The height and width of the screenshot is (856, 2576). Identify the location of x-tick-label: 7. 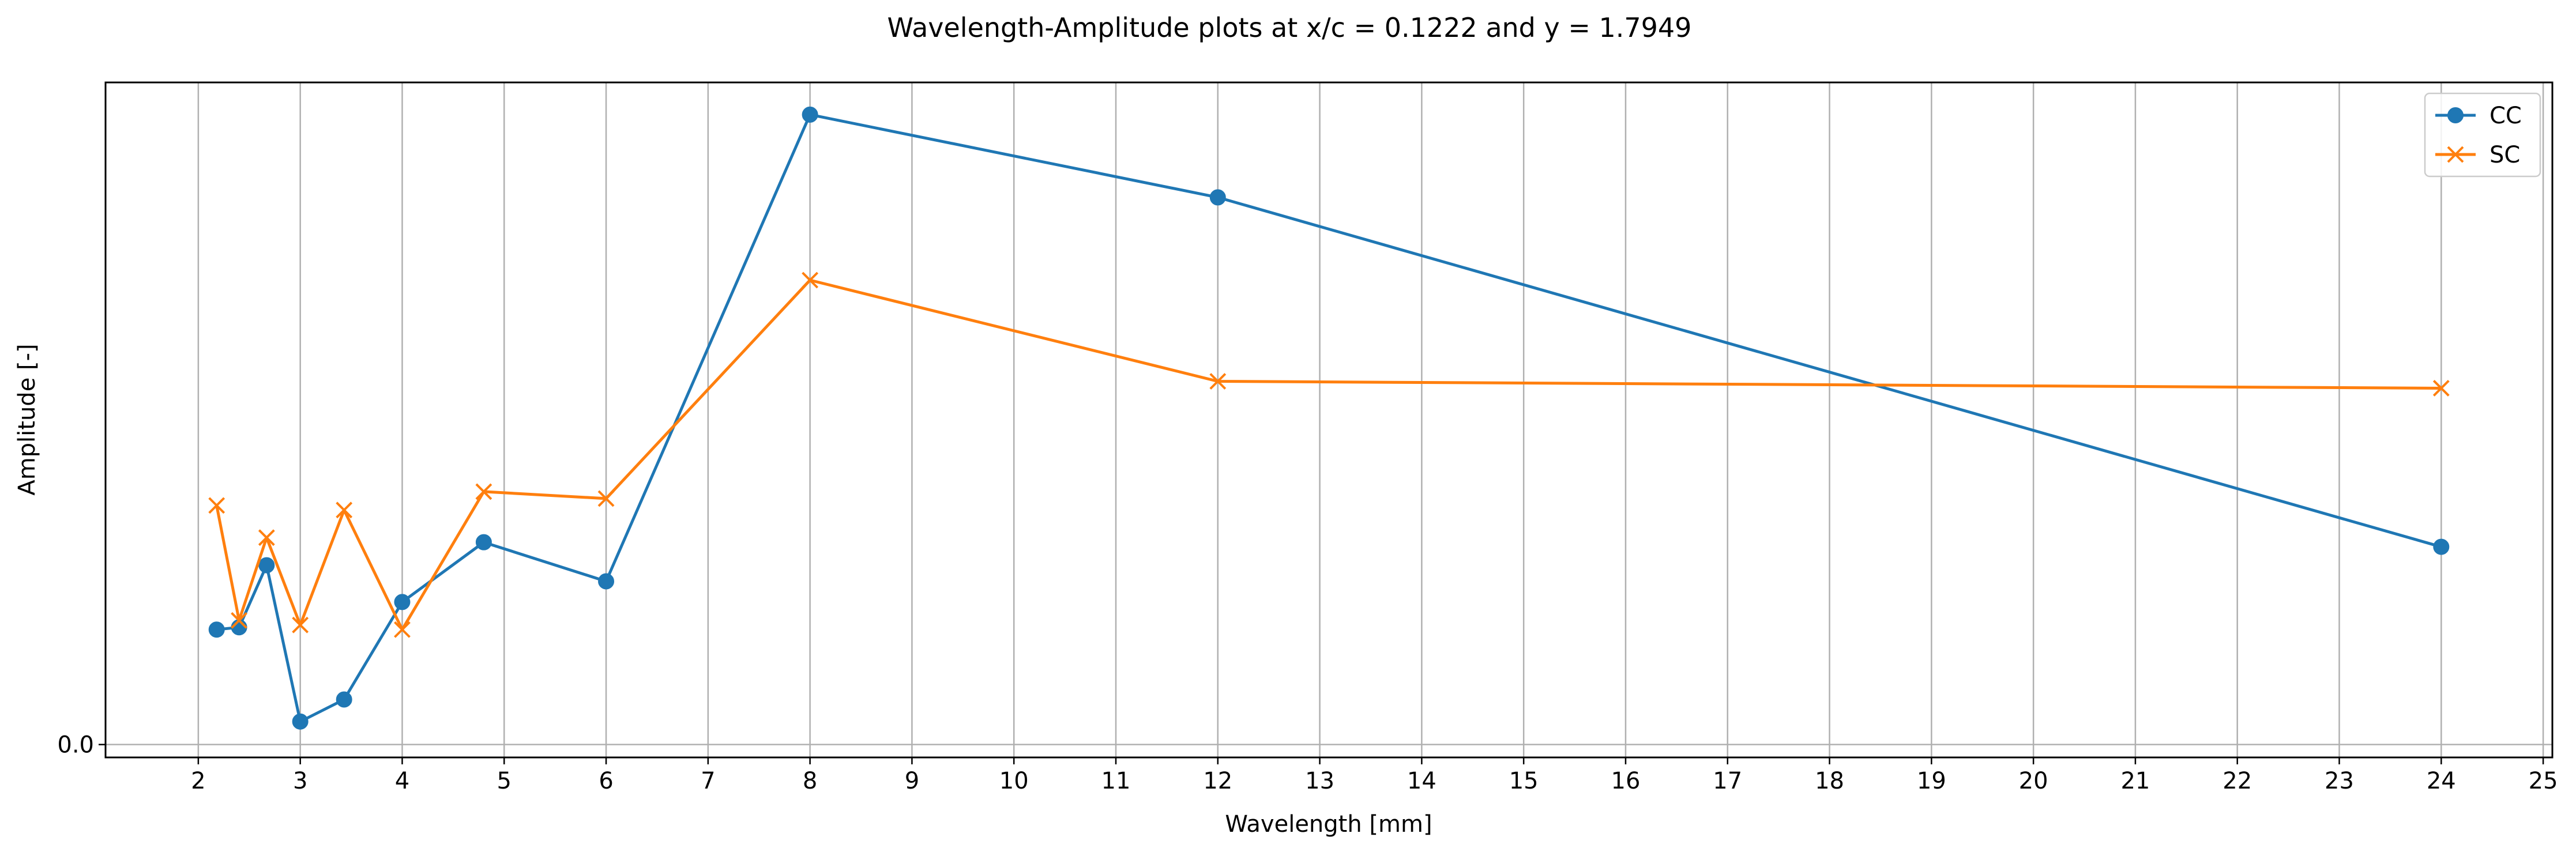
(708, 781).